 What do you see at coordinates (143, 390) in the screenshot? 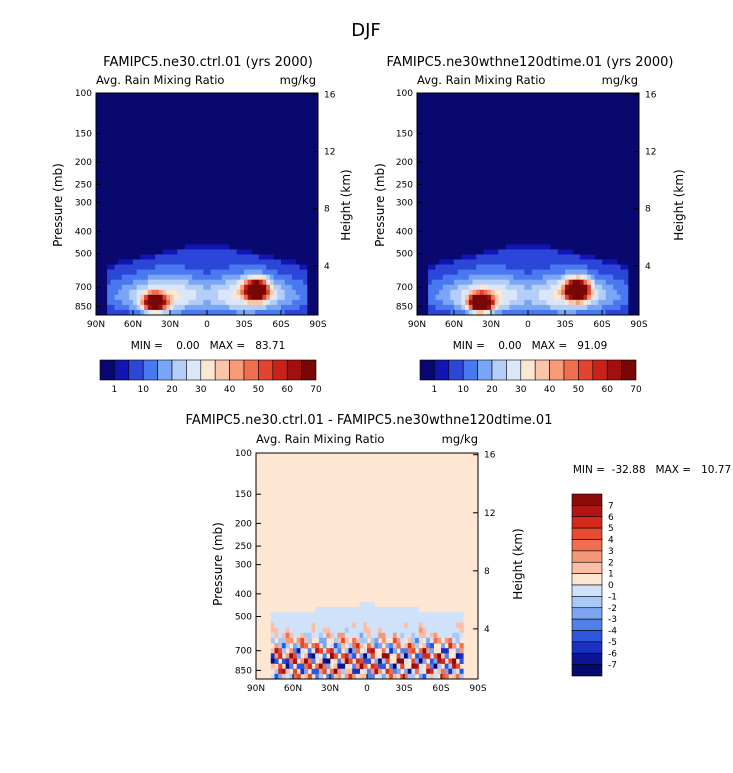
I see `colorbar-label: 10` at bounding box center [143, 390].